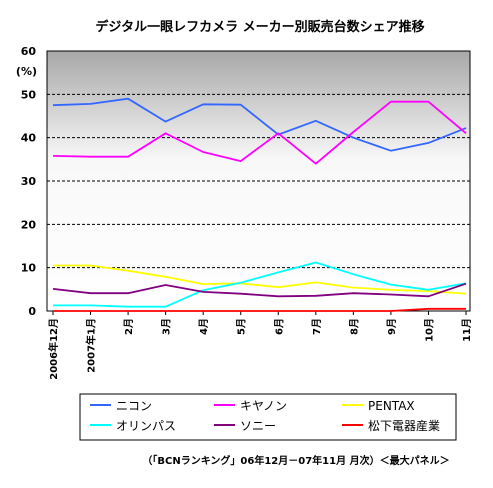 The height and width of the screenshot is (488, 493). Describe the element at coordinates (26, 71) in the screenshot. I see `y-axis-unit-label: (%)` at that location.